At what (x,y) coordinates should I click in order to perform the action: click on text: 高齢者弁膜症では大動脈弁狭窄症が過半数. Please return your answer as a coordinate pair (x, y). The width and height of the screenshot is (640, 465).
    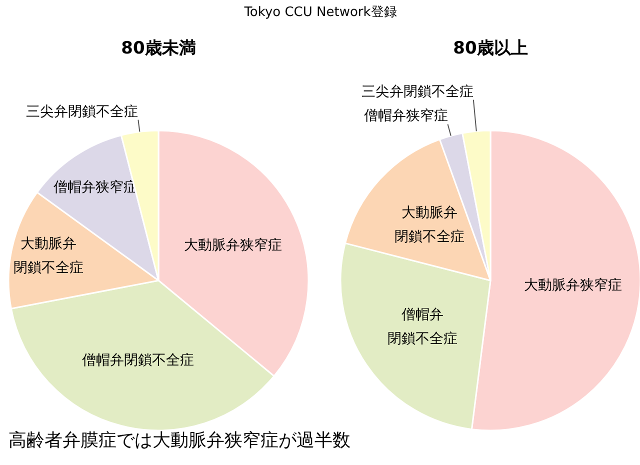
    Looking at the image, I should click on (179, 440).